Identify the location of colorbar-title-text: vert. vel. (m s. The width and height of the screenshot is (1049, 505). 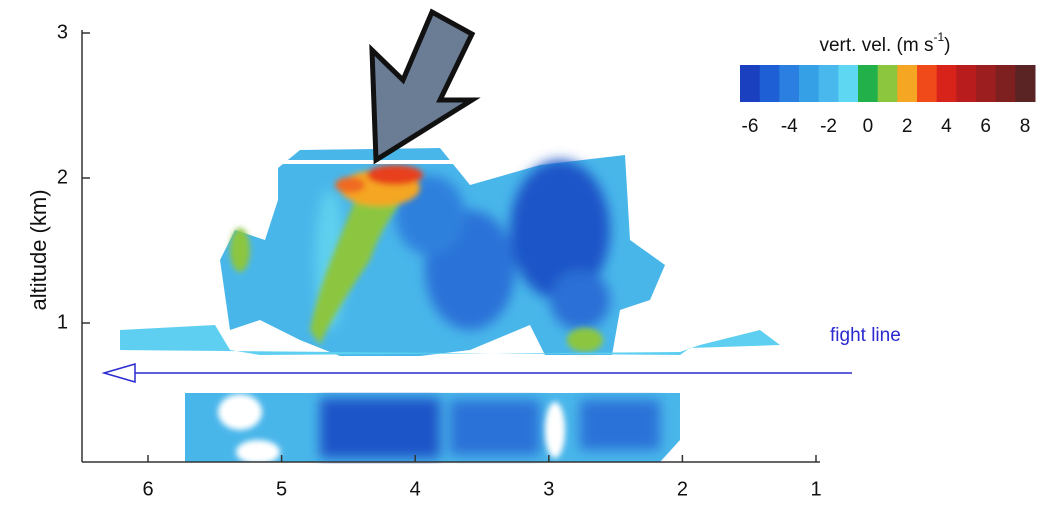
(876, 45).